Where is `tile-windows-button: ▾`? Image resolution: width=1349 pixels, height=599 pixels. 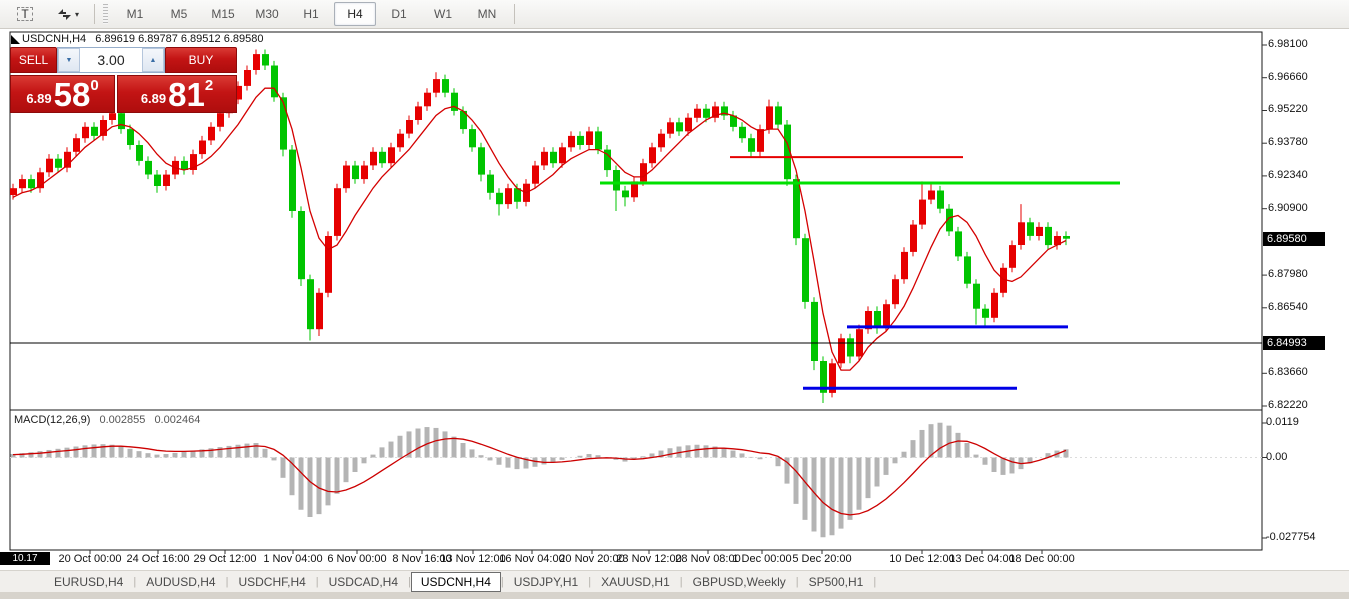
tile-windows-button: ▾ is located at coordinates (68, 14).